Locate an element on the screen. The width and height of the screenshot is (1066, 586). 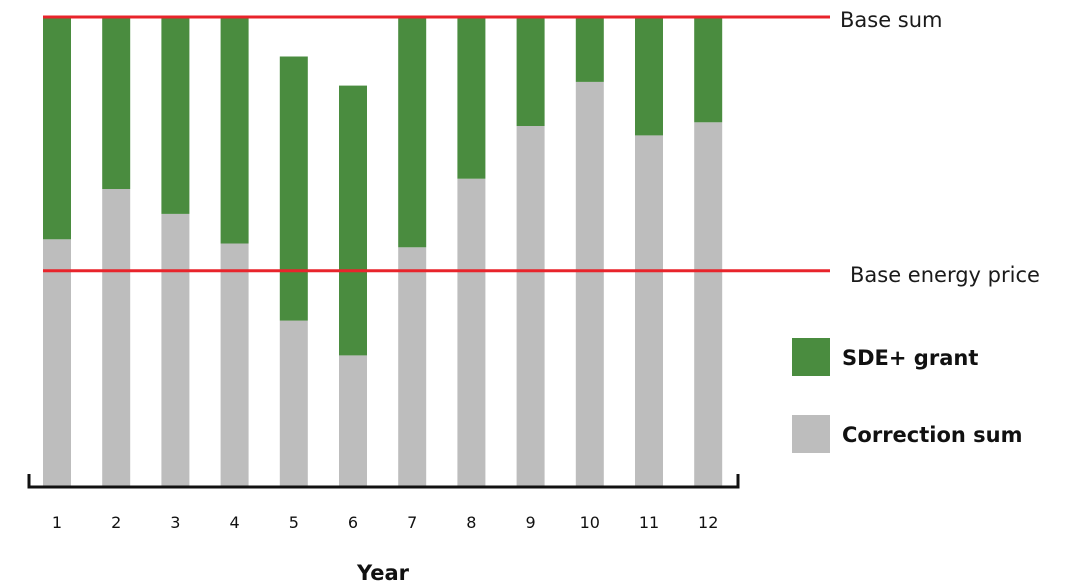
x-tick-label-2: 2 is located at coordinates (116, 522).